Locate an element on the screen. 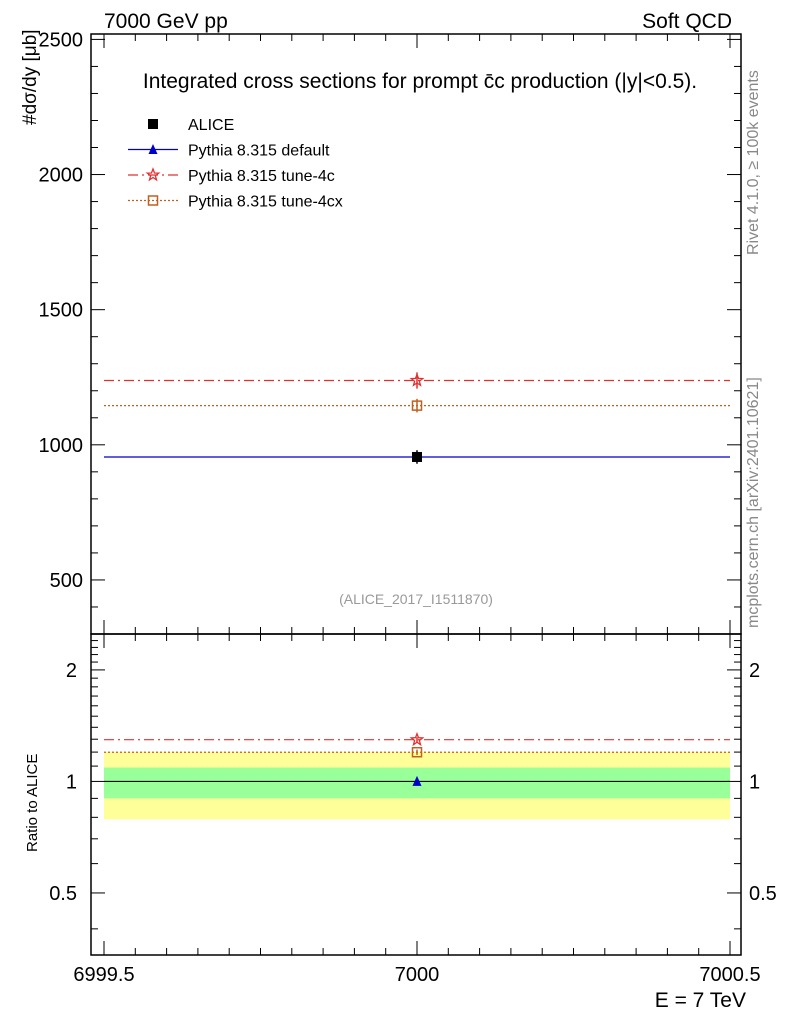  legend-marker-alice is located at coordinates (153, 124).